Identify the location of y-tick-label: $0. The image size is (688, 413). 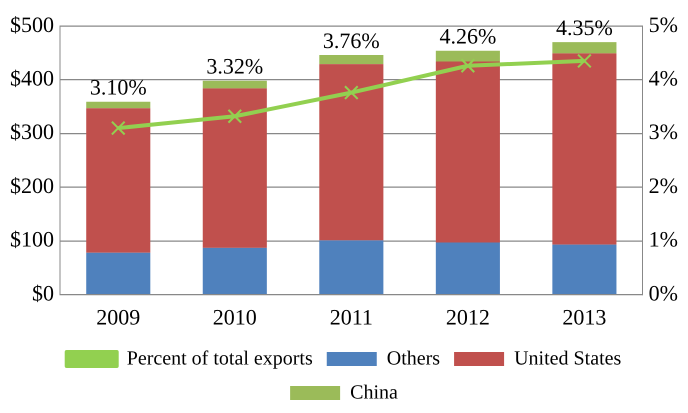
(43, 293).